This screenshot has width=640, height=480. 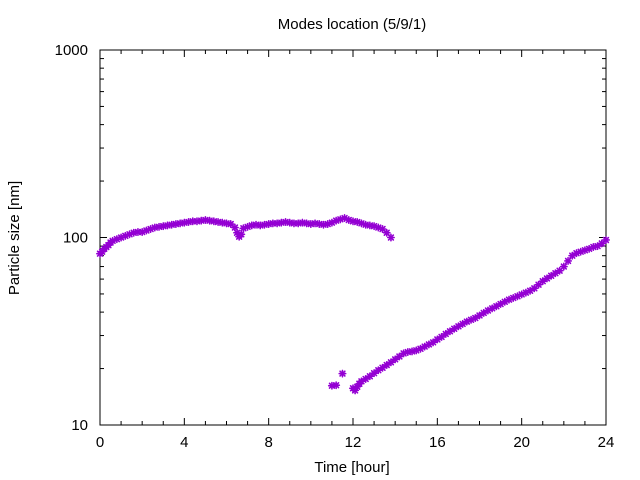 I want to click on x-tick-label: 12, so click(x=353, y=442).